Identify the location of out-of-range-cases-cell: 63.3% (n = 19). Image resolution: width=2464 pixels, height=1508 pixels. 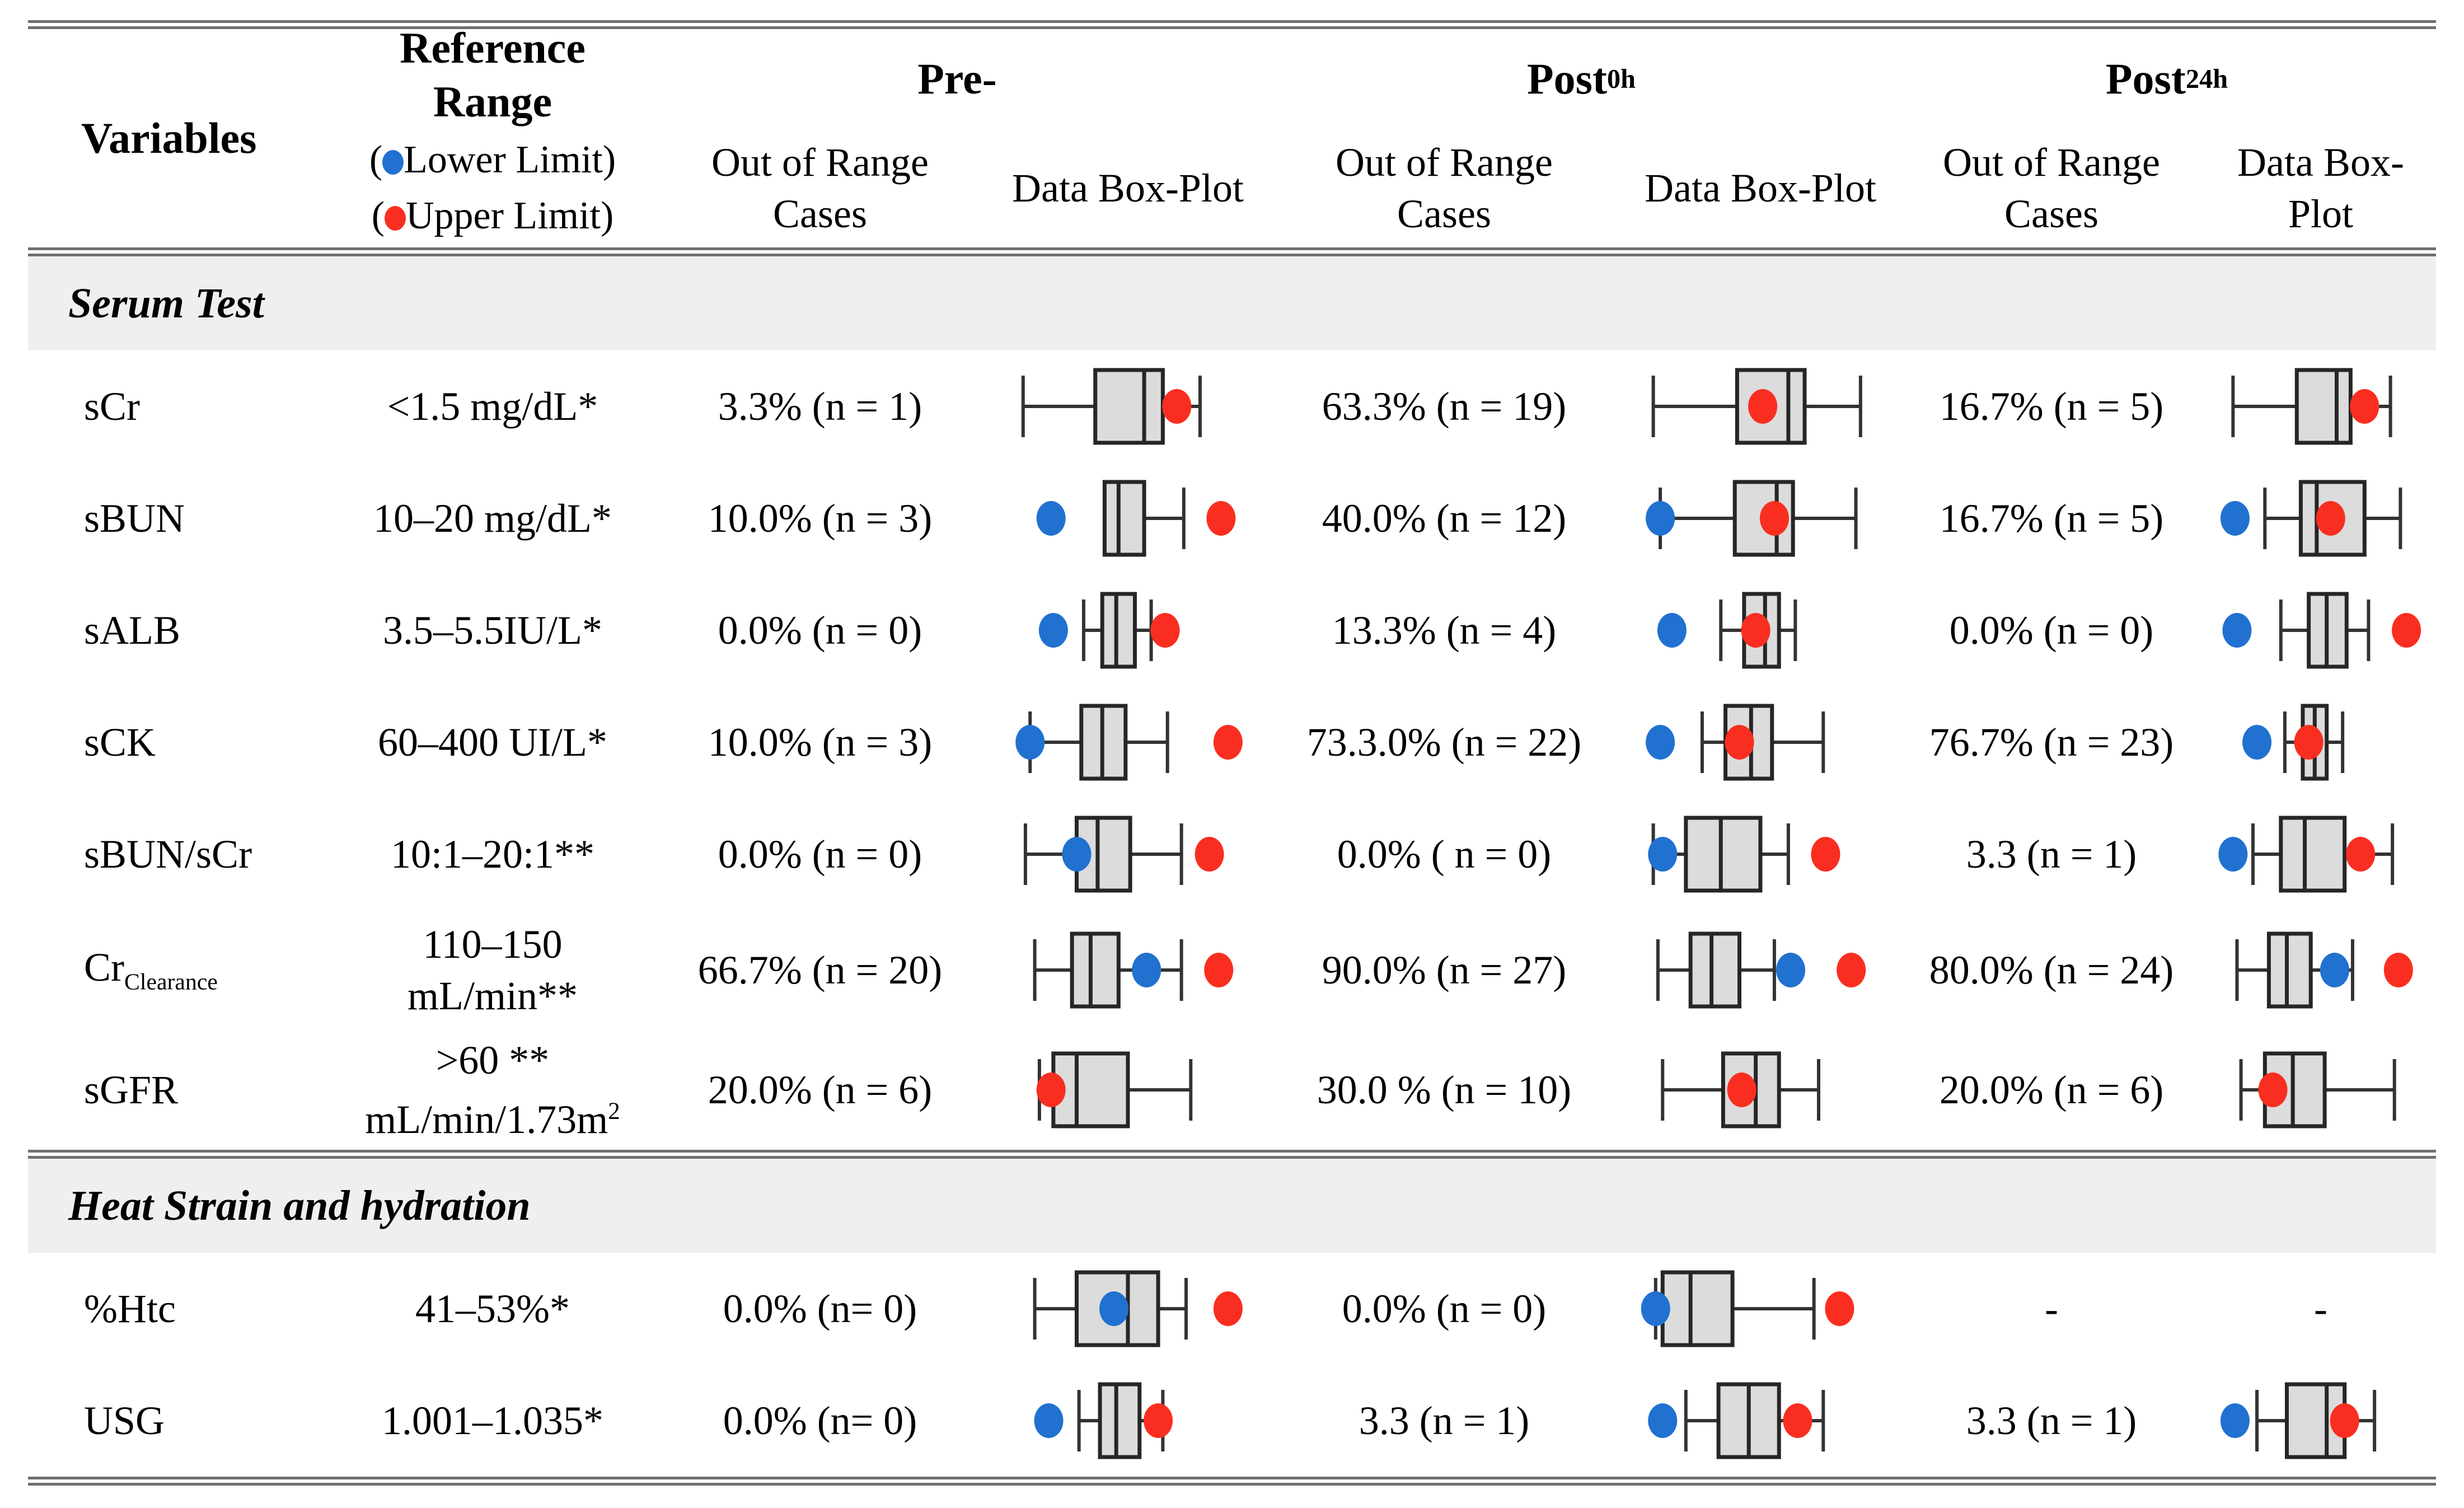
(1444, 406).